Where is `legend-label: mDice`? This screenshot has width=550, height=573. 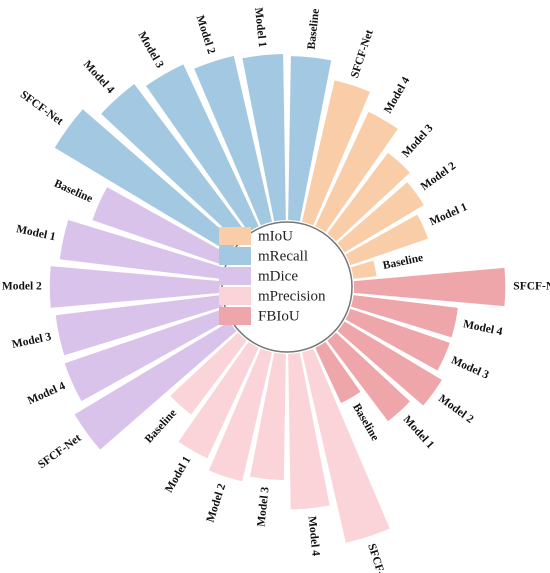 legend-label: mDice is located at coordinates (278, 276).